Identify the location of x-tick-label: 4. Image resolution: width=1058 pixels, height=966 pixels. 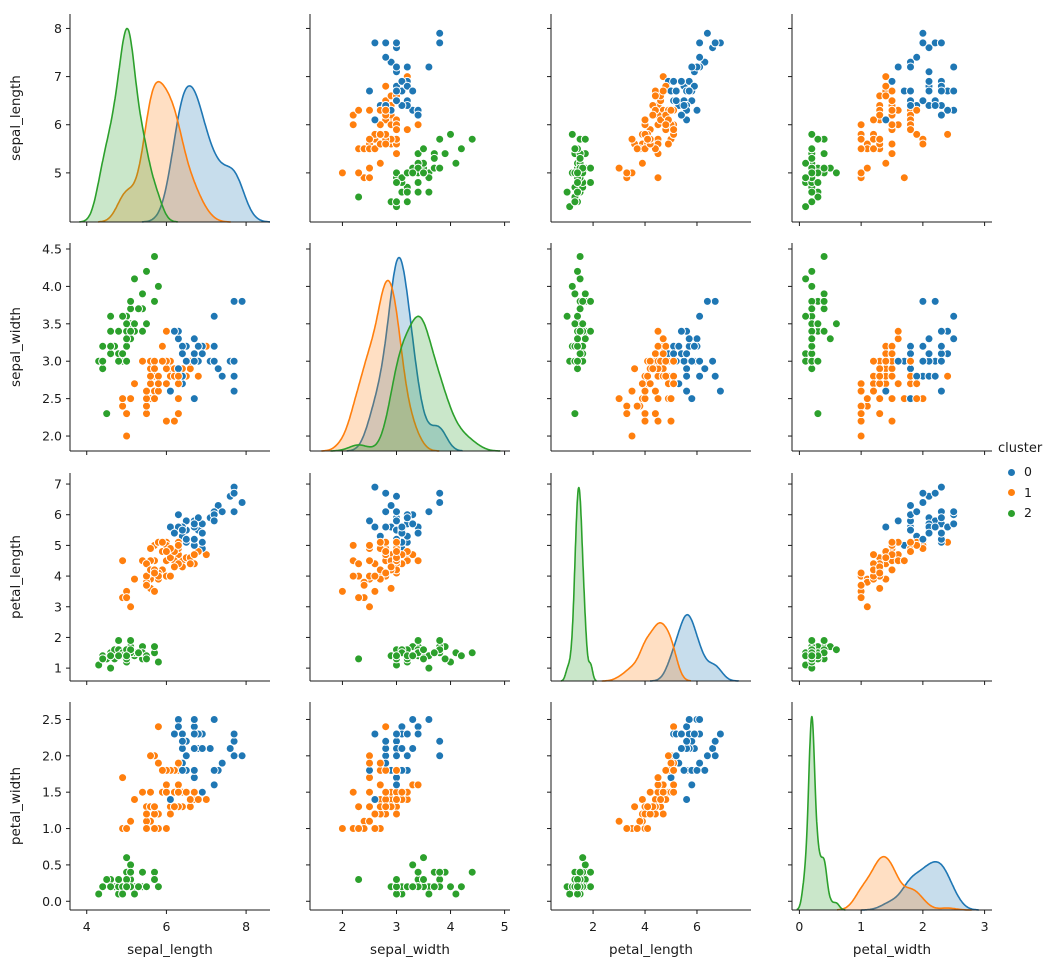
(645, 926).